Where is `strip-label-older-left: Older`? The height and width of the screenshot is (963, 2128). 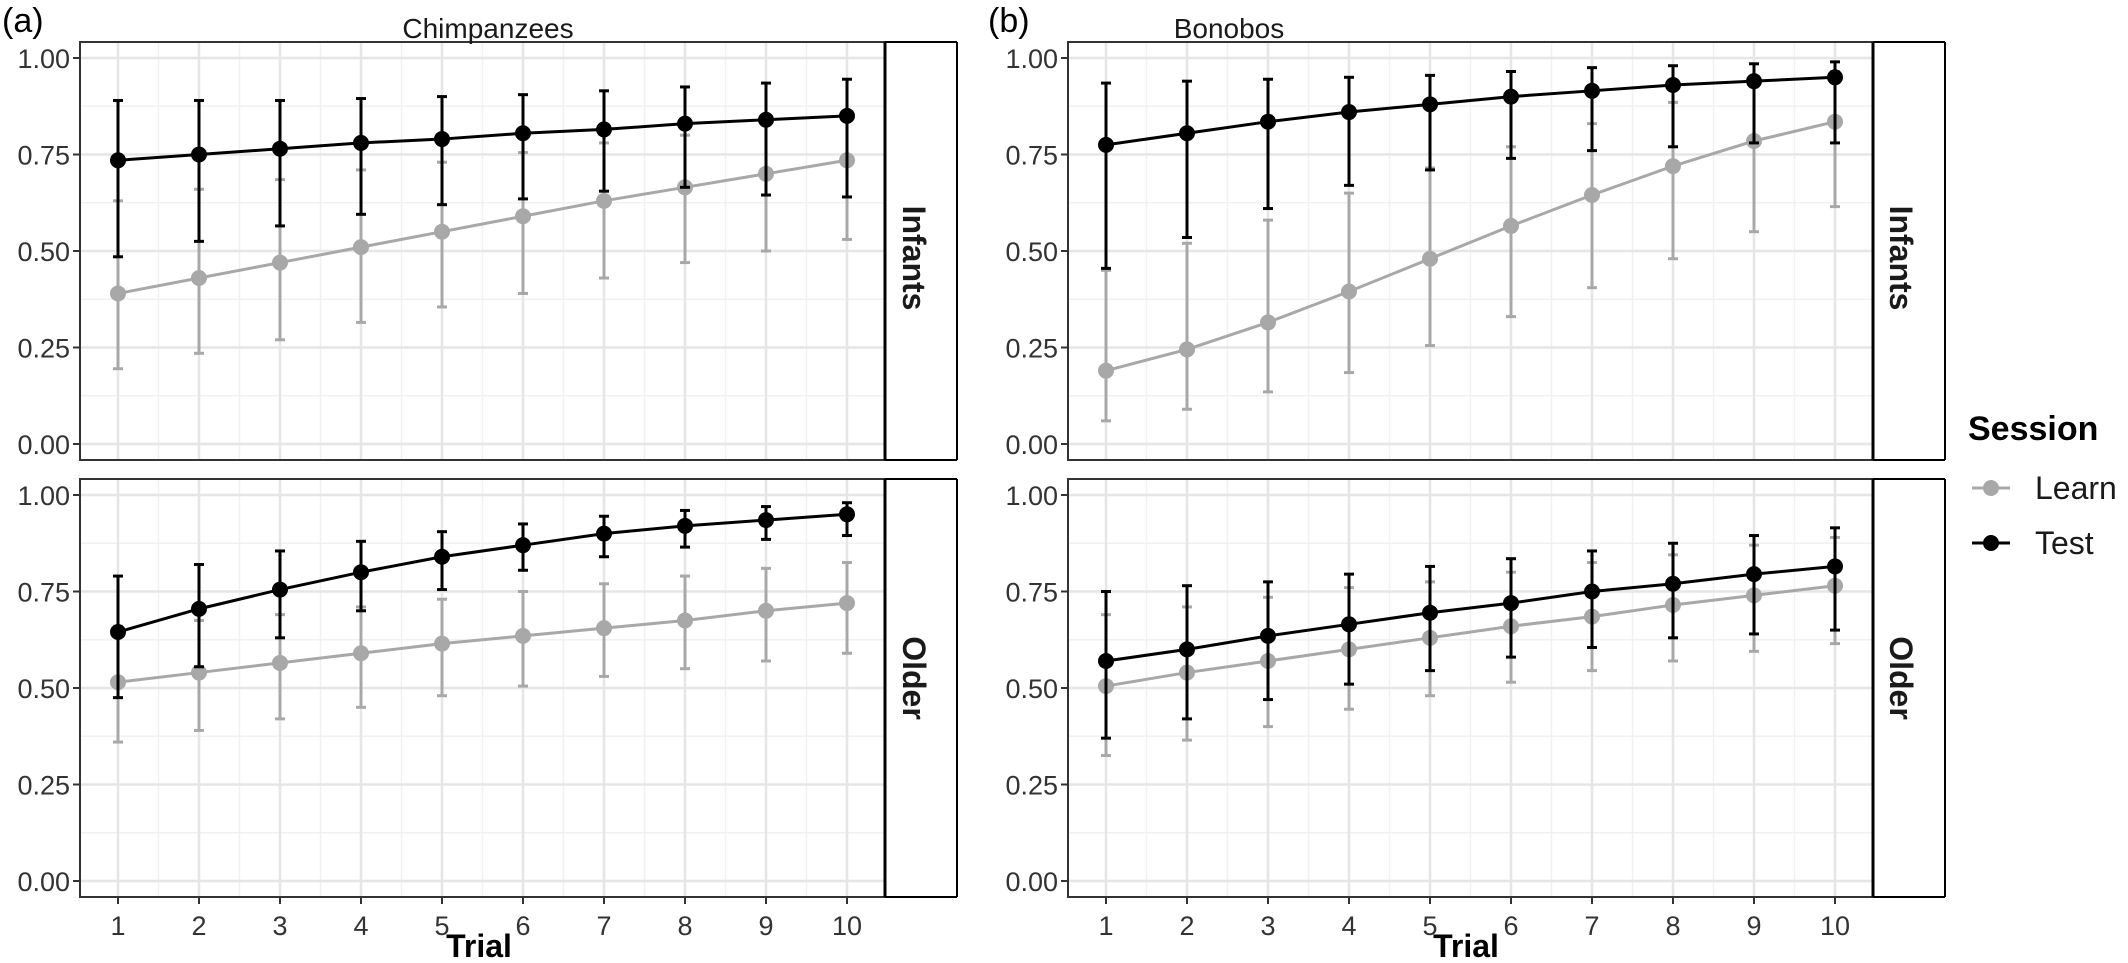 strip-label-older-left: Older is located at coordinates (914, 678).